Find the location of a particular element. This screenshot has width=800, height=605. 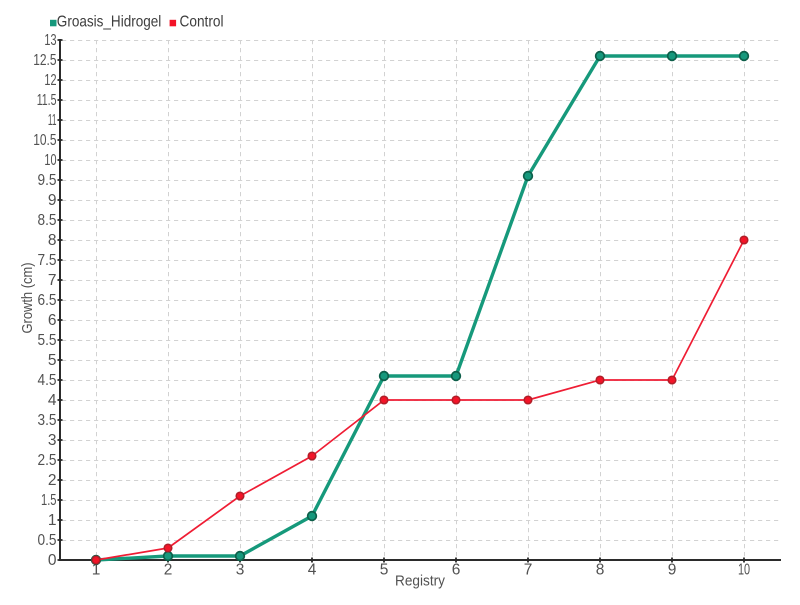

svg-text: 10.5 is located at coordinates (44, 140).